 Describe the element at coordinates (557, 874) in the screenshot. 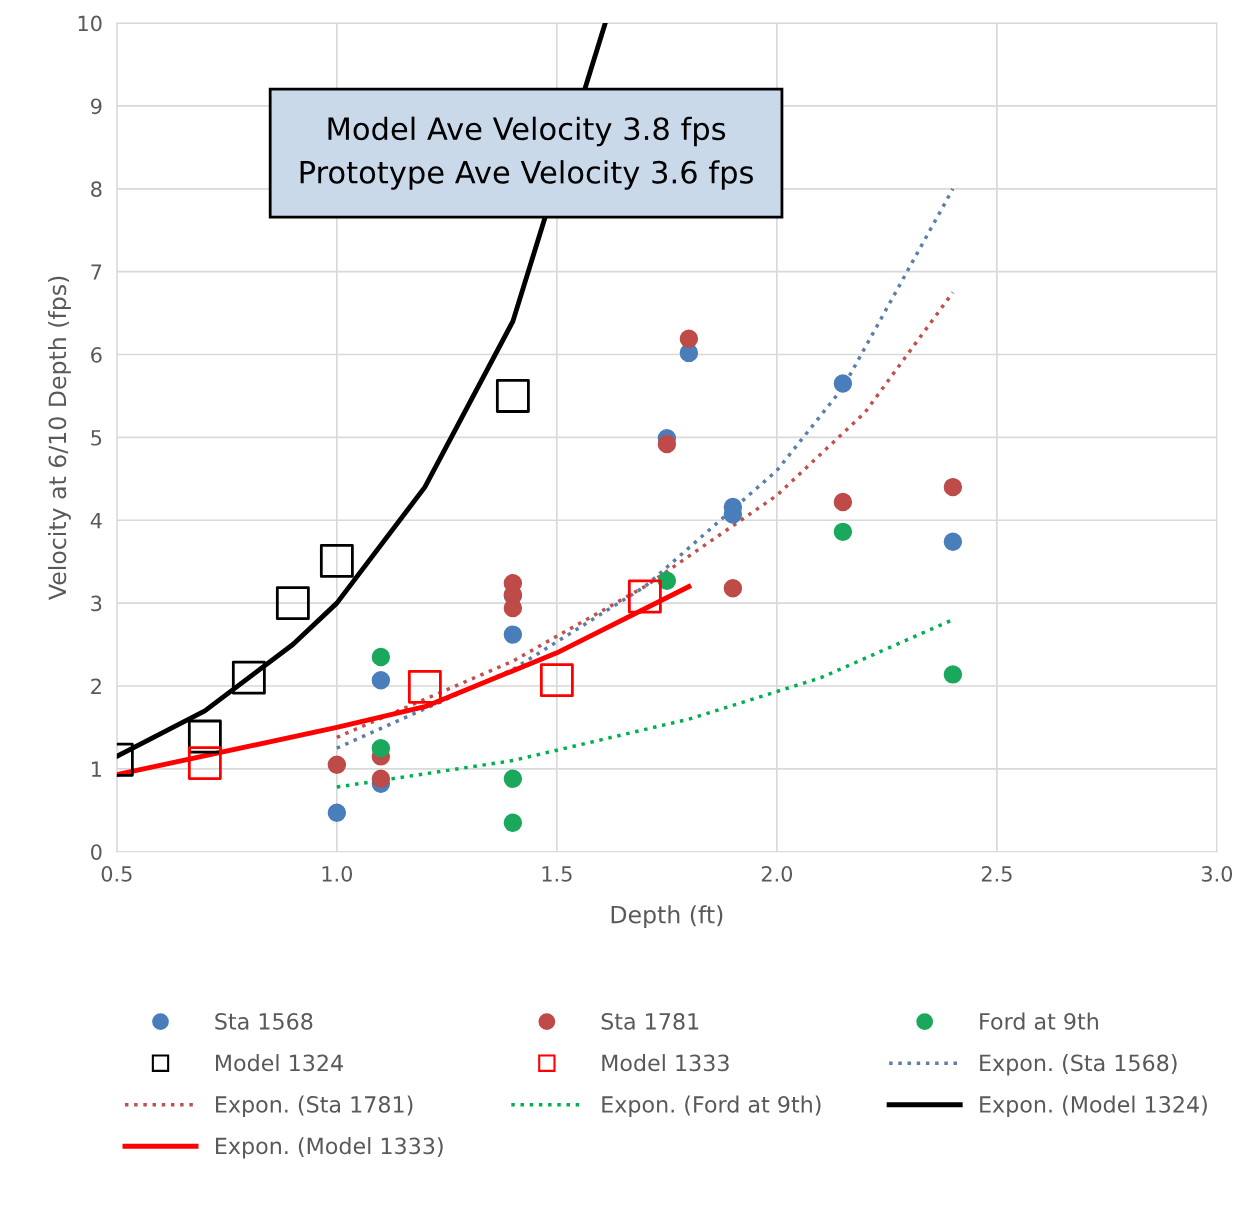

I see `x-tick-label: 1.5` at that location.